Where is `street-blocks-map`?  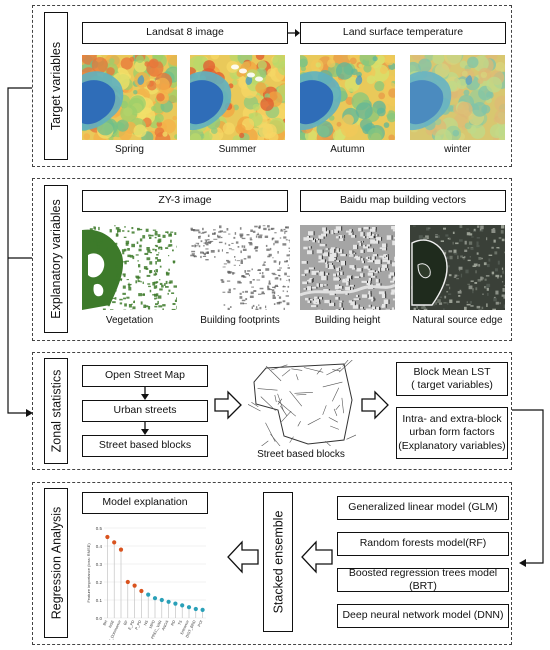 street-blocks-map is located at coordinates (302, 403).